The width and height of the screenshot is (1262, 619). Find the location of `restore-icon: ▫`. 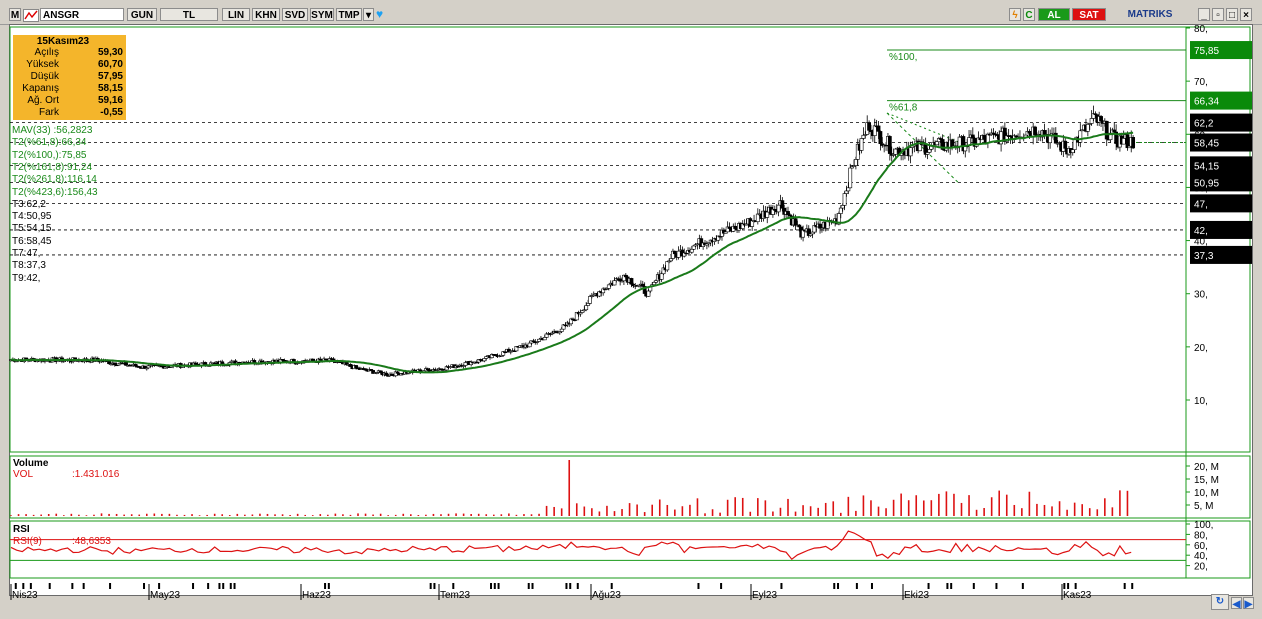

restore-icon: ▫ is located at coordinates (1218, 14).